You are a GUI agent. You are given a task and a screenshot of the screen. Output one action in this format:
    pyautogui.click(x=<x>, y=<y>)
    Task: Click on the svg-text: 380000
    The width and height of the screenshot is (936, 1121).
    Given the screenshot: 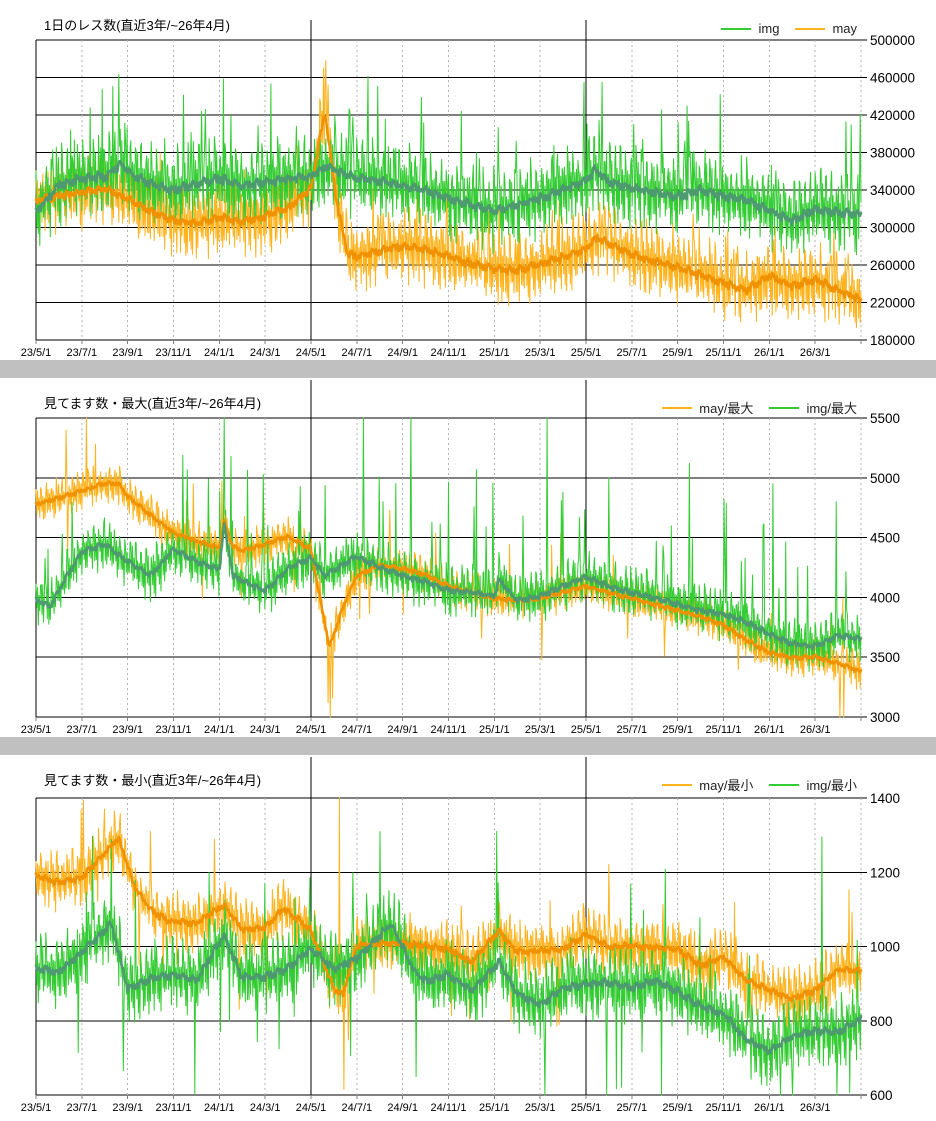 What is the action you would take?
    pyautogui.click(x=892, y=153)
    